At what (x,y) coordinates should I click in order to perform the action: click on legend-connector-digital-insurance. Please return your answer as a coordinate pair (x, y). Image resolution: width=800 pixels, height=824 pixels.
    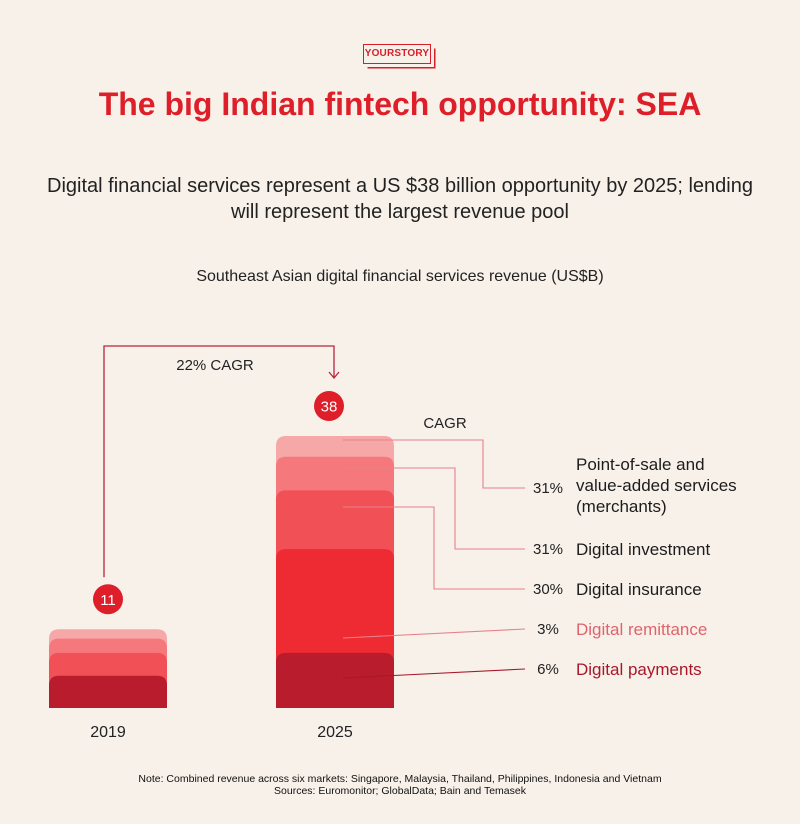
    Looking at the image, I should click on (434, 548).